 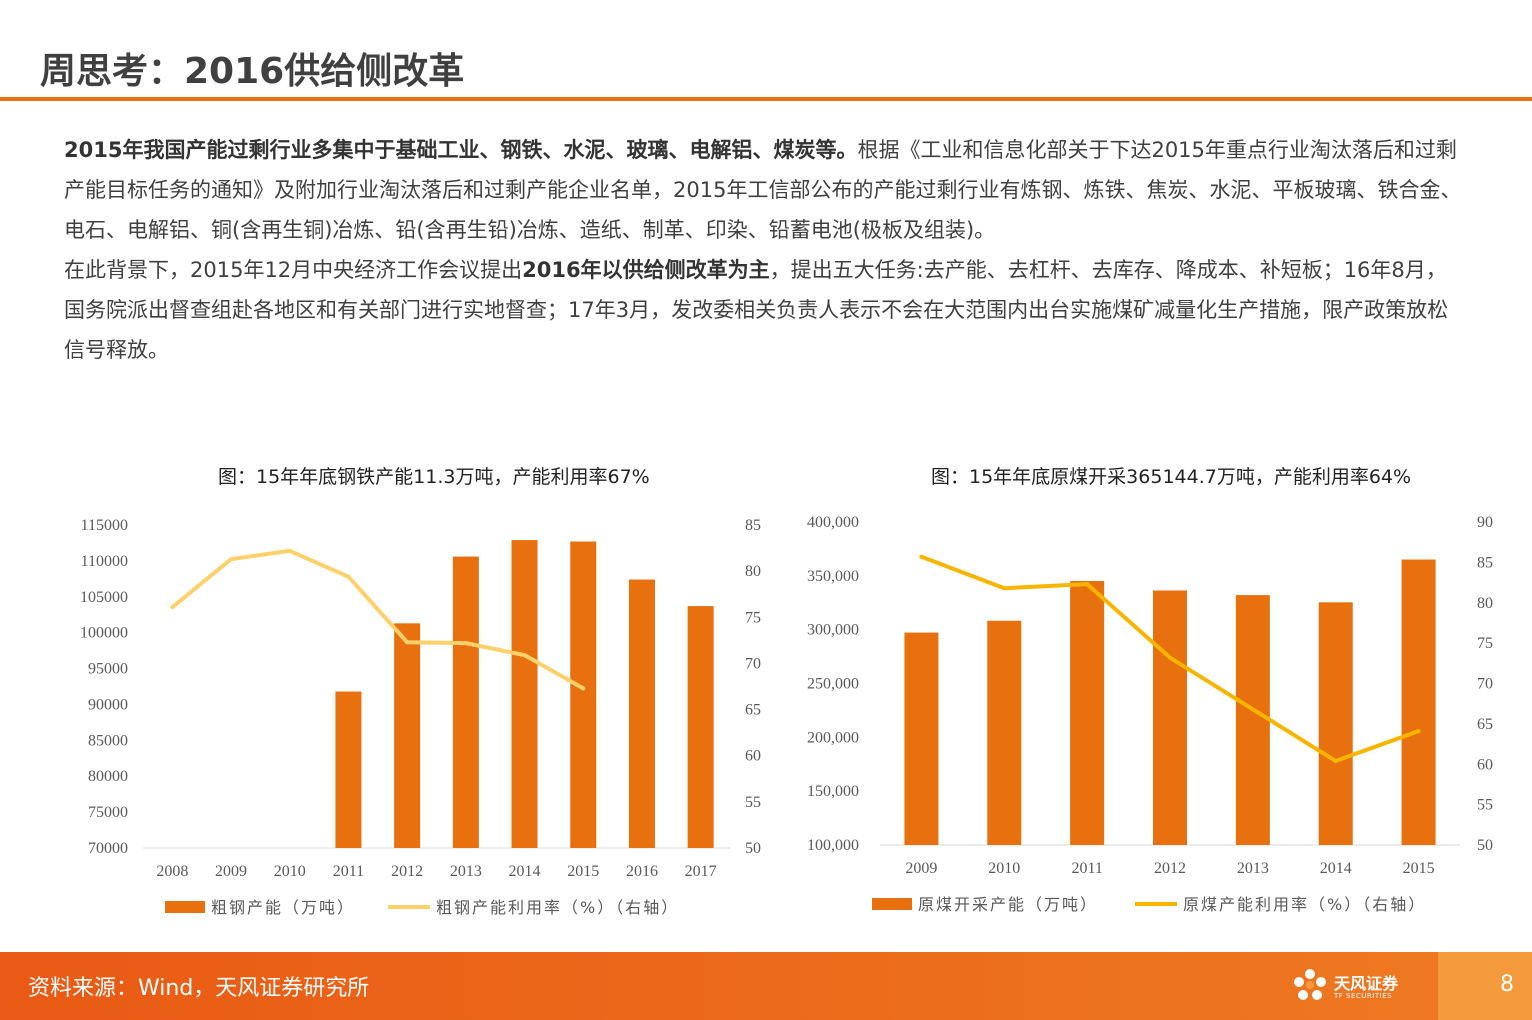 What do you see at coordinates (1310, 984) in the screenshot?
I see `flower-logo-icon` at bounding box center [1310, 984].